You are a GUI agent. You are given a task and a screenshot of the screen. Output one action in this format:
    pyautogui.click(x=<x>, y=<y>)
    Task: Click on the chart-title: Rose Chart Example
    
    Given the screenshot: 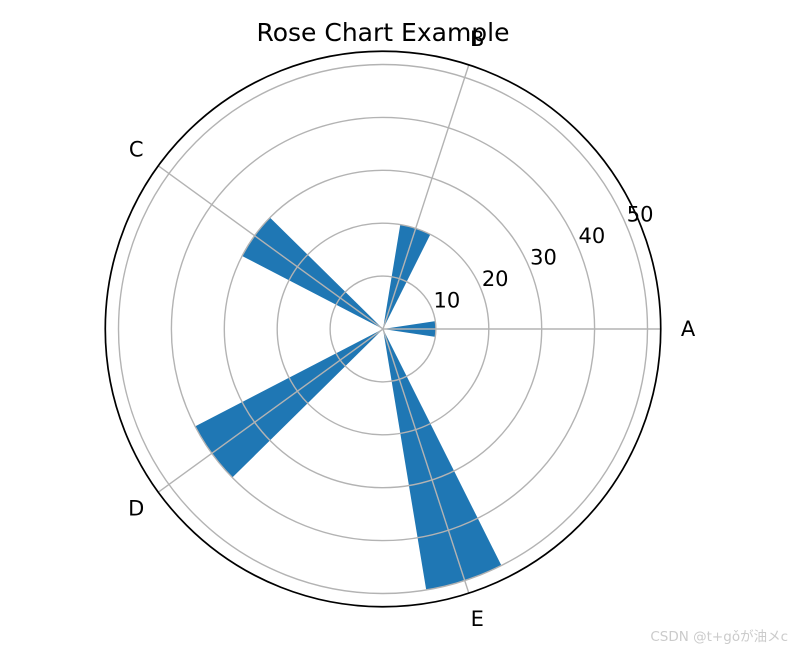 What is the action you would take?
    pyautogui.click(x=382, y=32)
    